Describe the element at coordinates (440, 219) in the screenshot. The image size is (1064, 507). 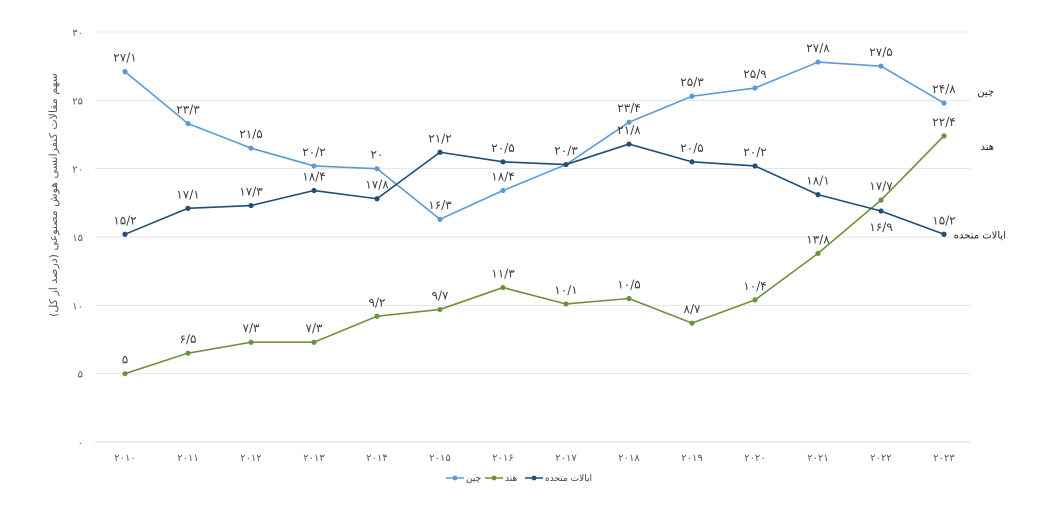
I see `data-point-s0-2015` at that location.